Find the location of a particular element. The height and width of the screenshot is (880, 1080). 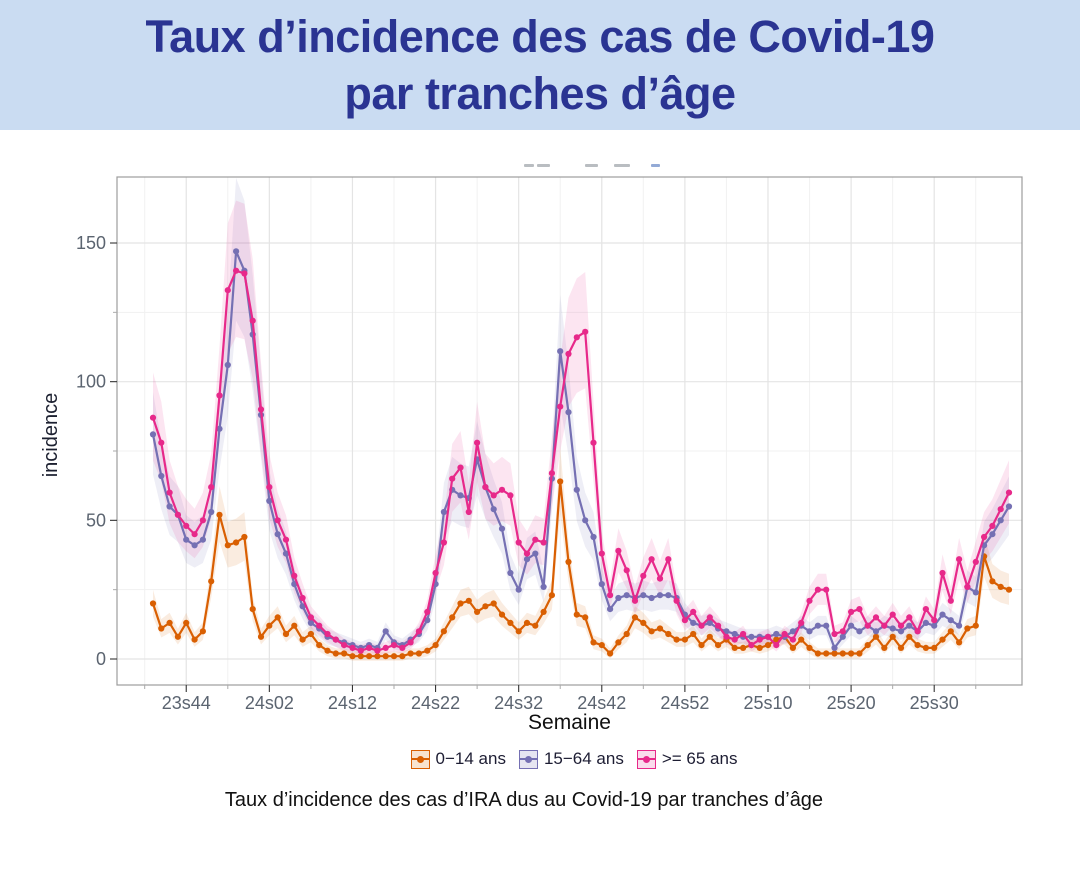

page-title-line2: par tranches d’âge is located at coordinates (540, 93).